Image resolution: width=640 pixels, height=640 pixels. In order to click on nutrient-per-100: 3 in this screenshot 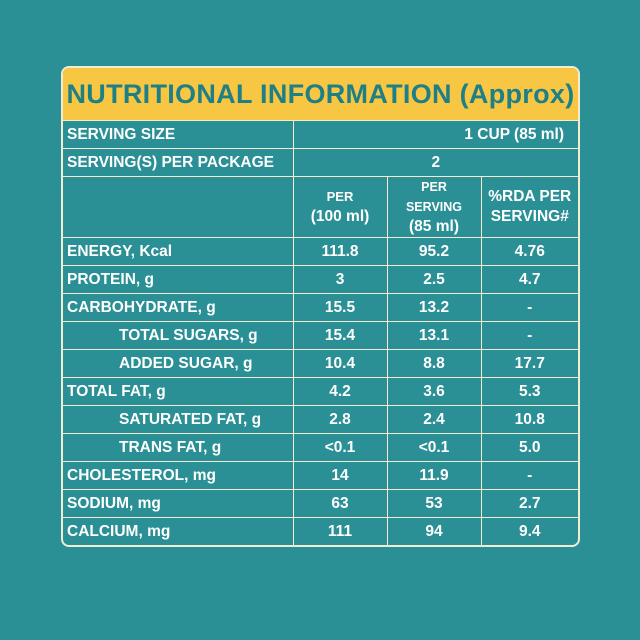, I will do `click(340, 279)`.